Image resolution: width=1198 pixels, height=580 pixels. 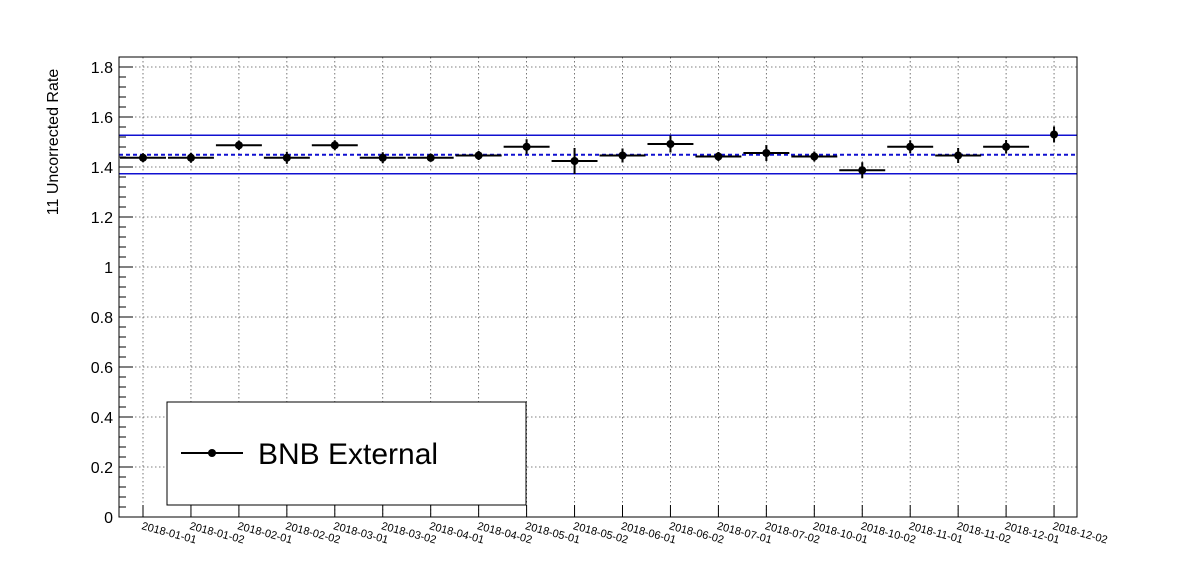 What do you see at coordinates (264, 533) in the screenshot?
I see `x-tick-label: 2018-02-01` at bounding box center [264, 533].